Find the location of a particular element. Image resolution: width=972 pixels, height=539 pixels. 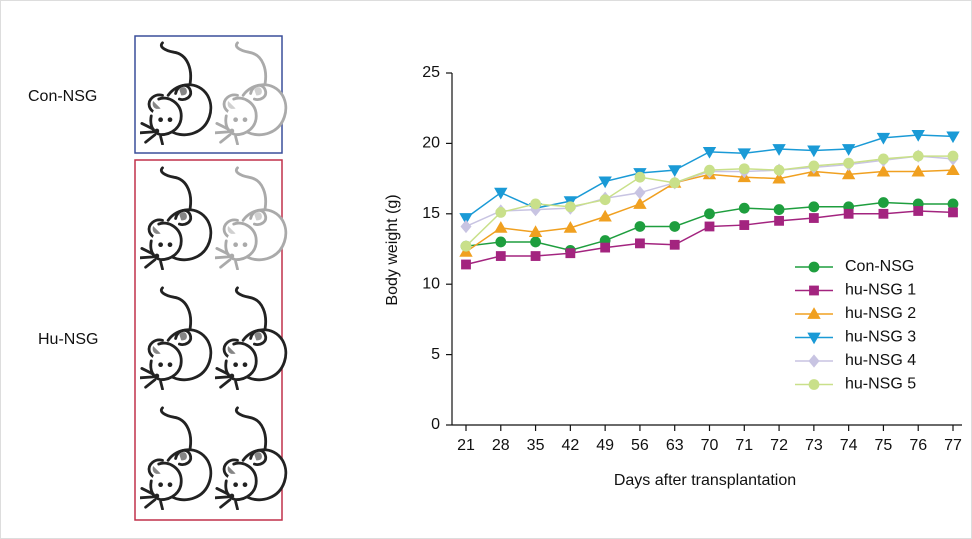

x-tick-label: 71 is located at coordinates (744, 445).